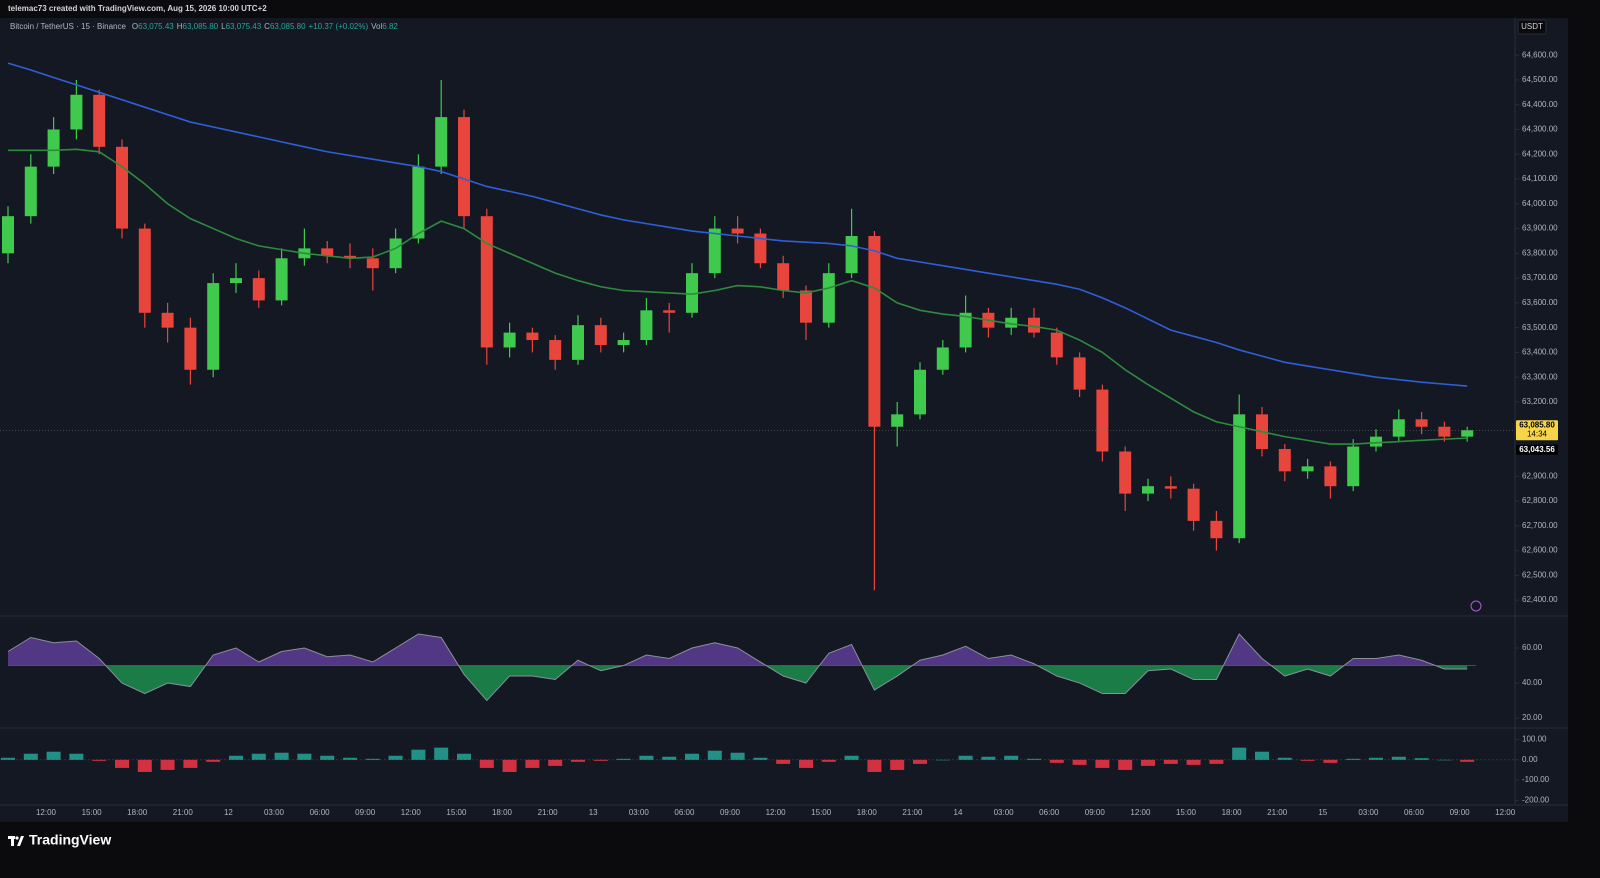  I want to click on currency-badge, so click(1532, 27).